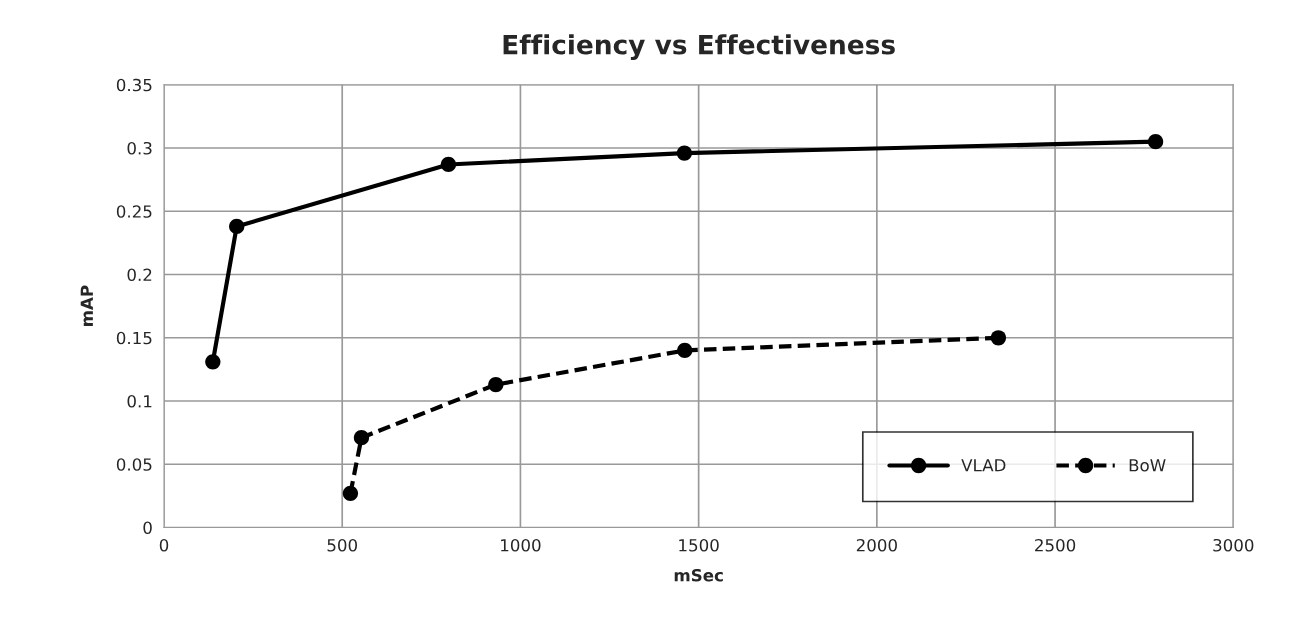 The height and width of the screenshot is (628, 1312). What do you see at coordinates (86, 306) in the screenshot?
I see `y-axis-title: mAP` at bounding box center [86, 306].